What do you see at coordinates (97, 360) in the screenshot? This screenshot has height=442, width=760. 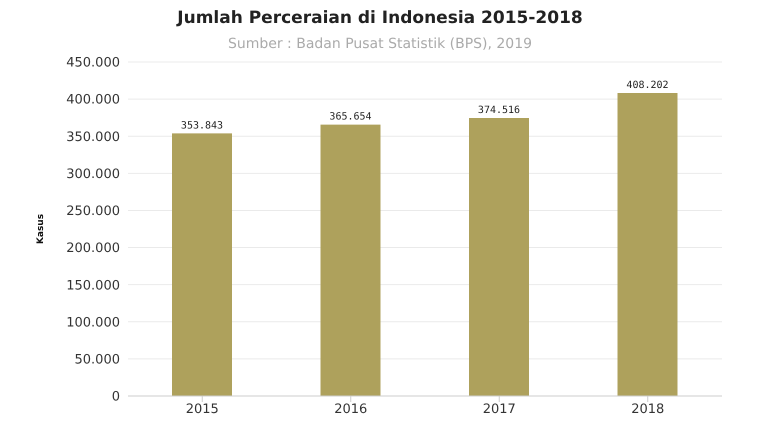 I see `y-tick-label: 50.000` at bounding box center [97, 360].